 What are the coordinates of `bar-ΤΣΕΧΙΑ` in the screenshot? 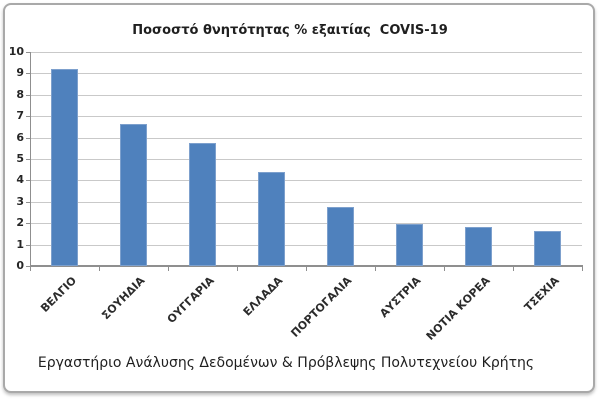 It's located at (547, 248).